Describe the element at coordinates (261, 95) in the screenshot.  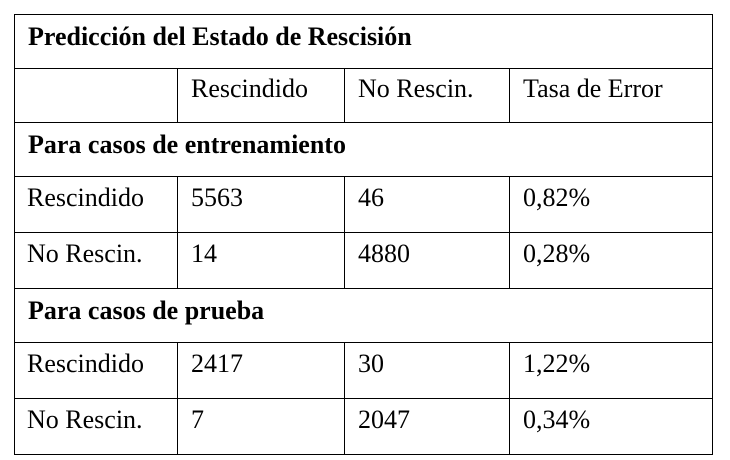
I see `header-cell-rescindido: Rescindido` at that location.